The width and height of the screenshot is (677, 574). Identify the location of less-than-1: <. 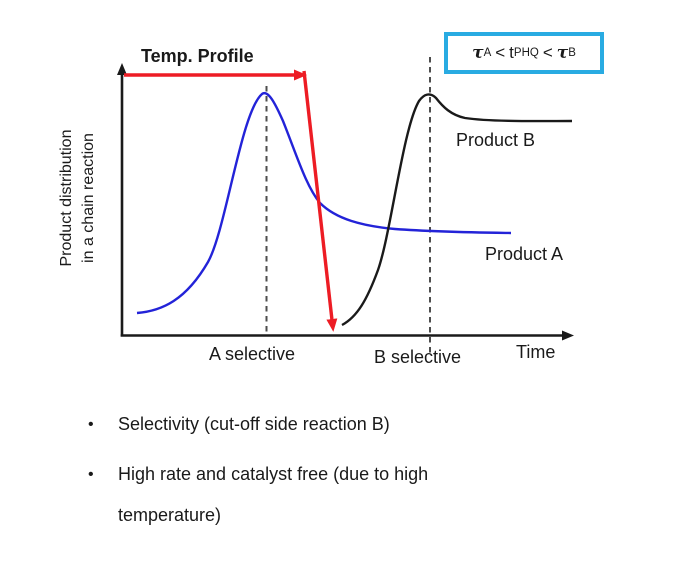
(500, 52).